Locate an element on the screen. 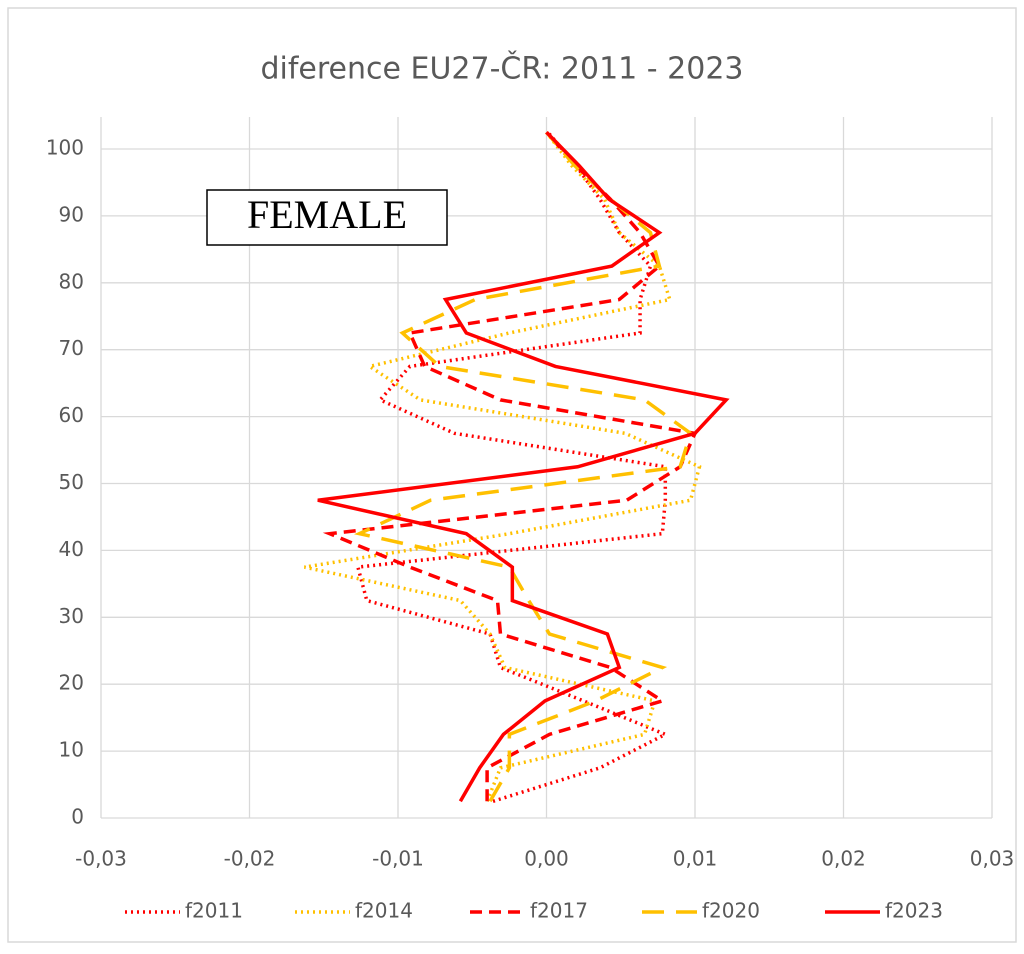 This screenshot has width=1024, height=954. legend: f2011 f2014 f2017 f2020 f2023 is located at coordinates (534, 911).